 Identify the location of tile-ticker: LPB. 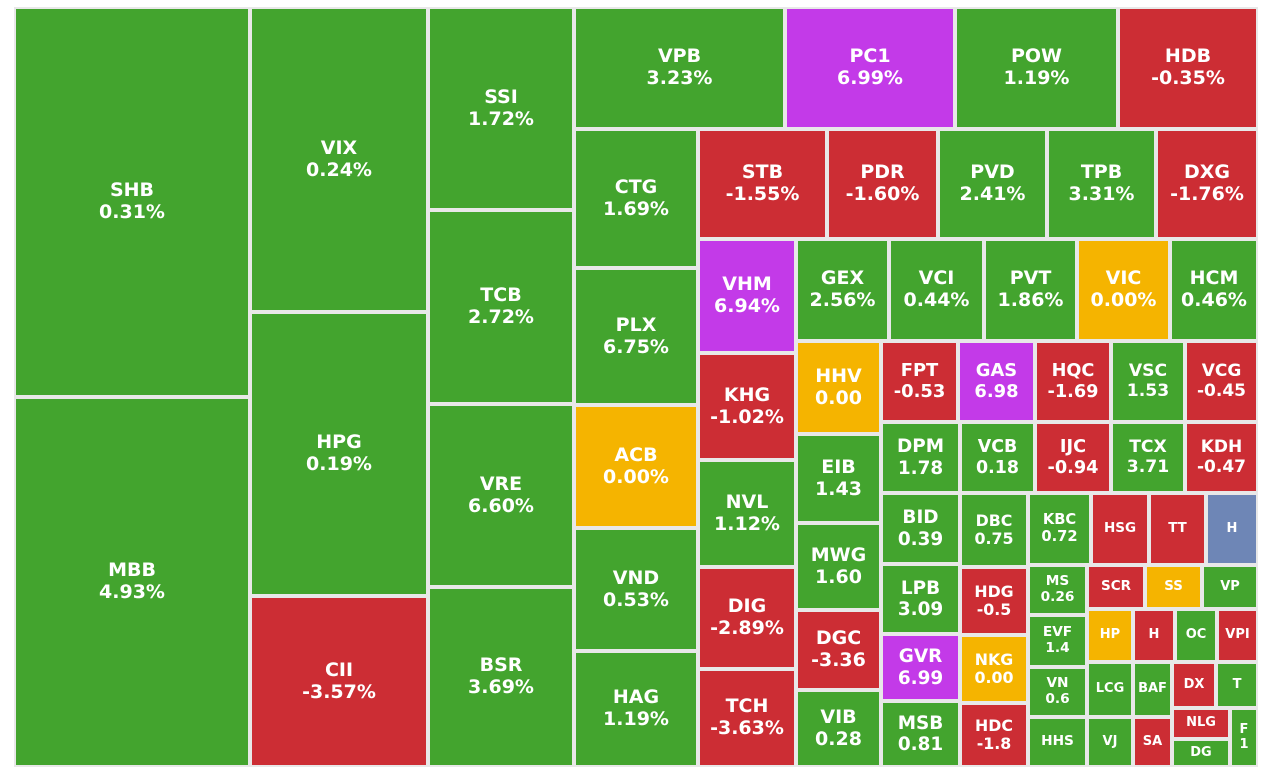
(920, 588).